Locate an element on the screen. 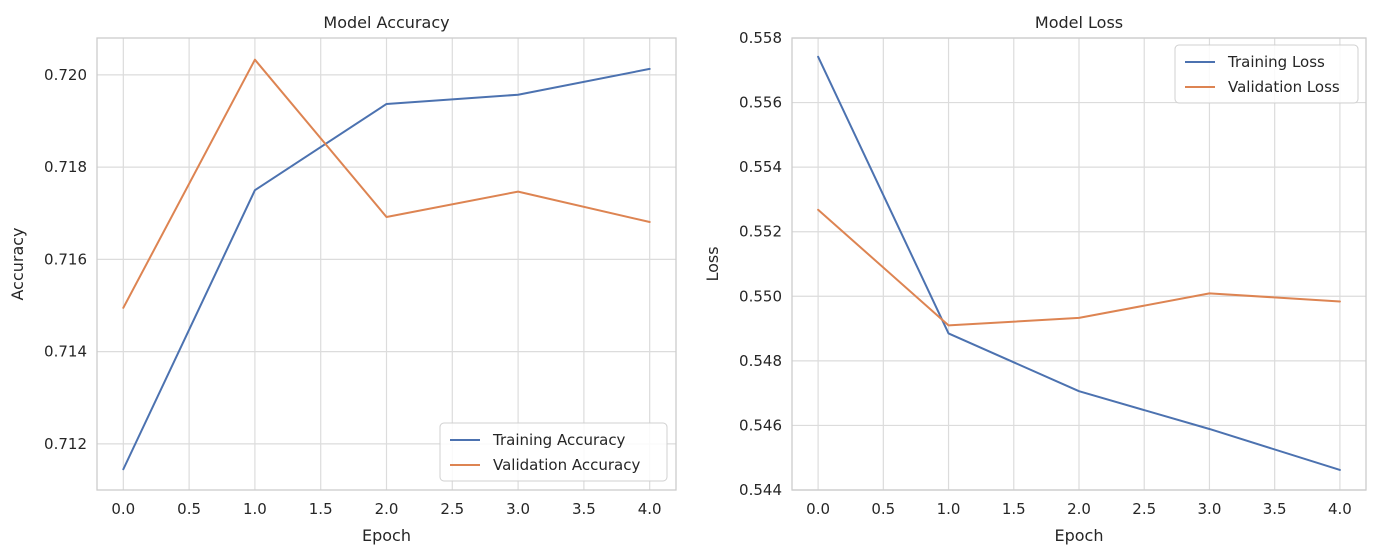  legend: Training Accuracy Validation Accuracy is located at coordinates (553, 452).